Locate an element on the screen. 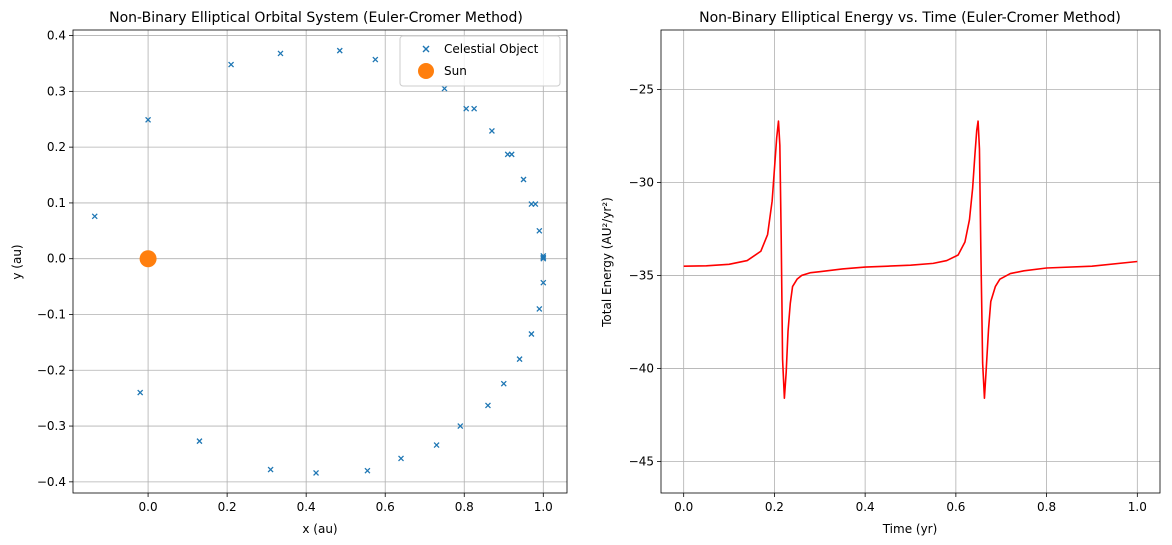  legend-frame is located at coordinates (480, 61).